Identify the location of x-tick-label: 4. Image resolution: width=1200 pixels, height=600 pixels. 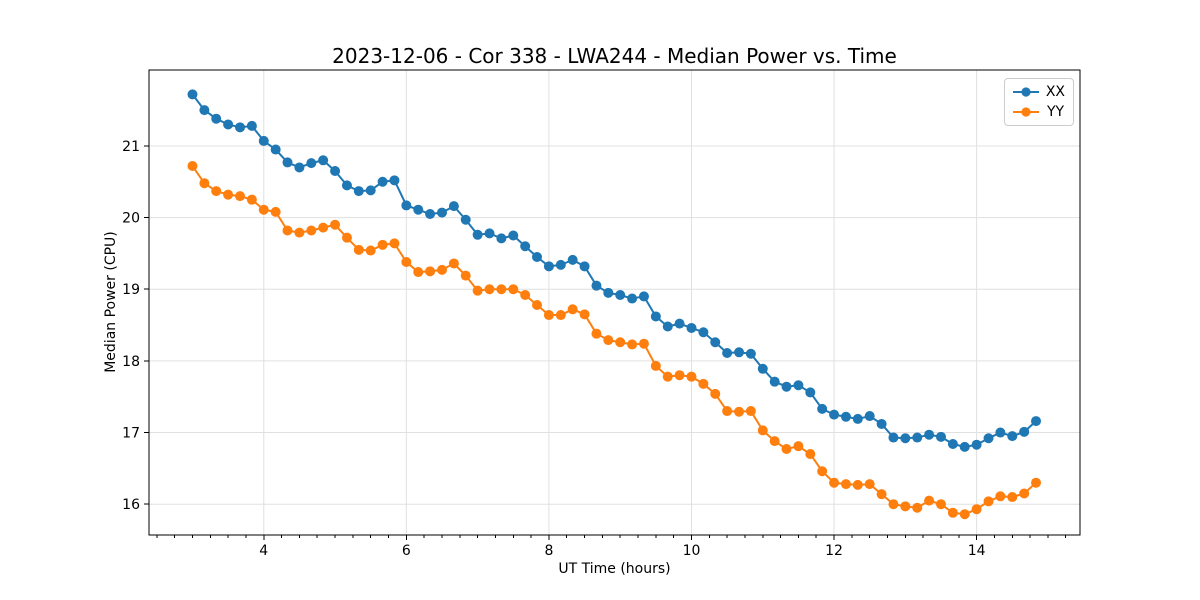
(263, 551).